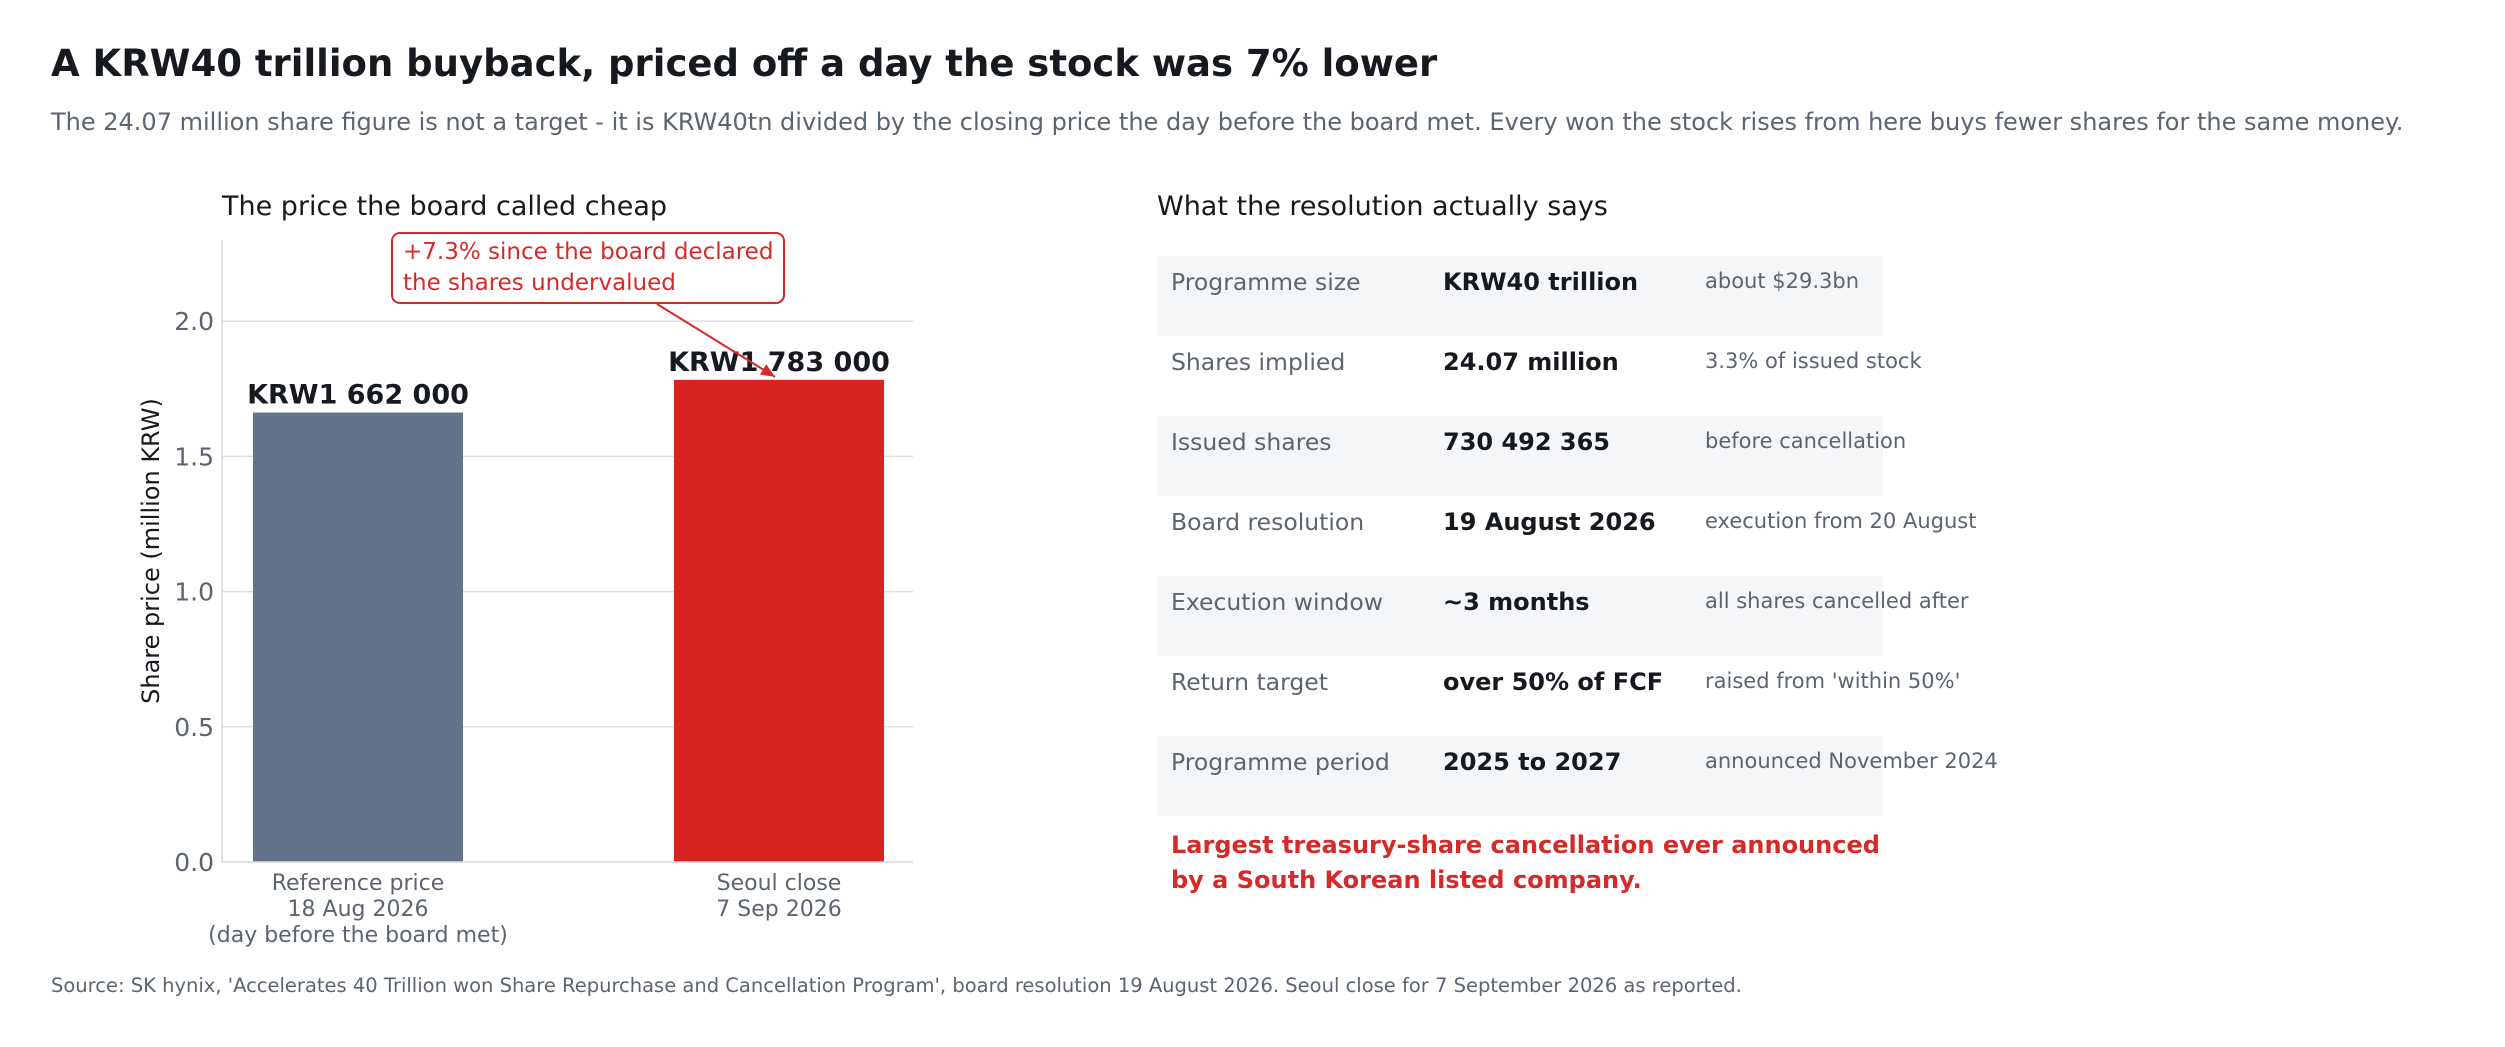  I want to click on row-note: raised from 'within 50%', so click(1833, 681).